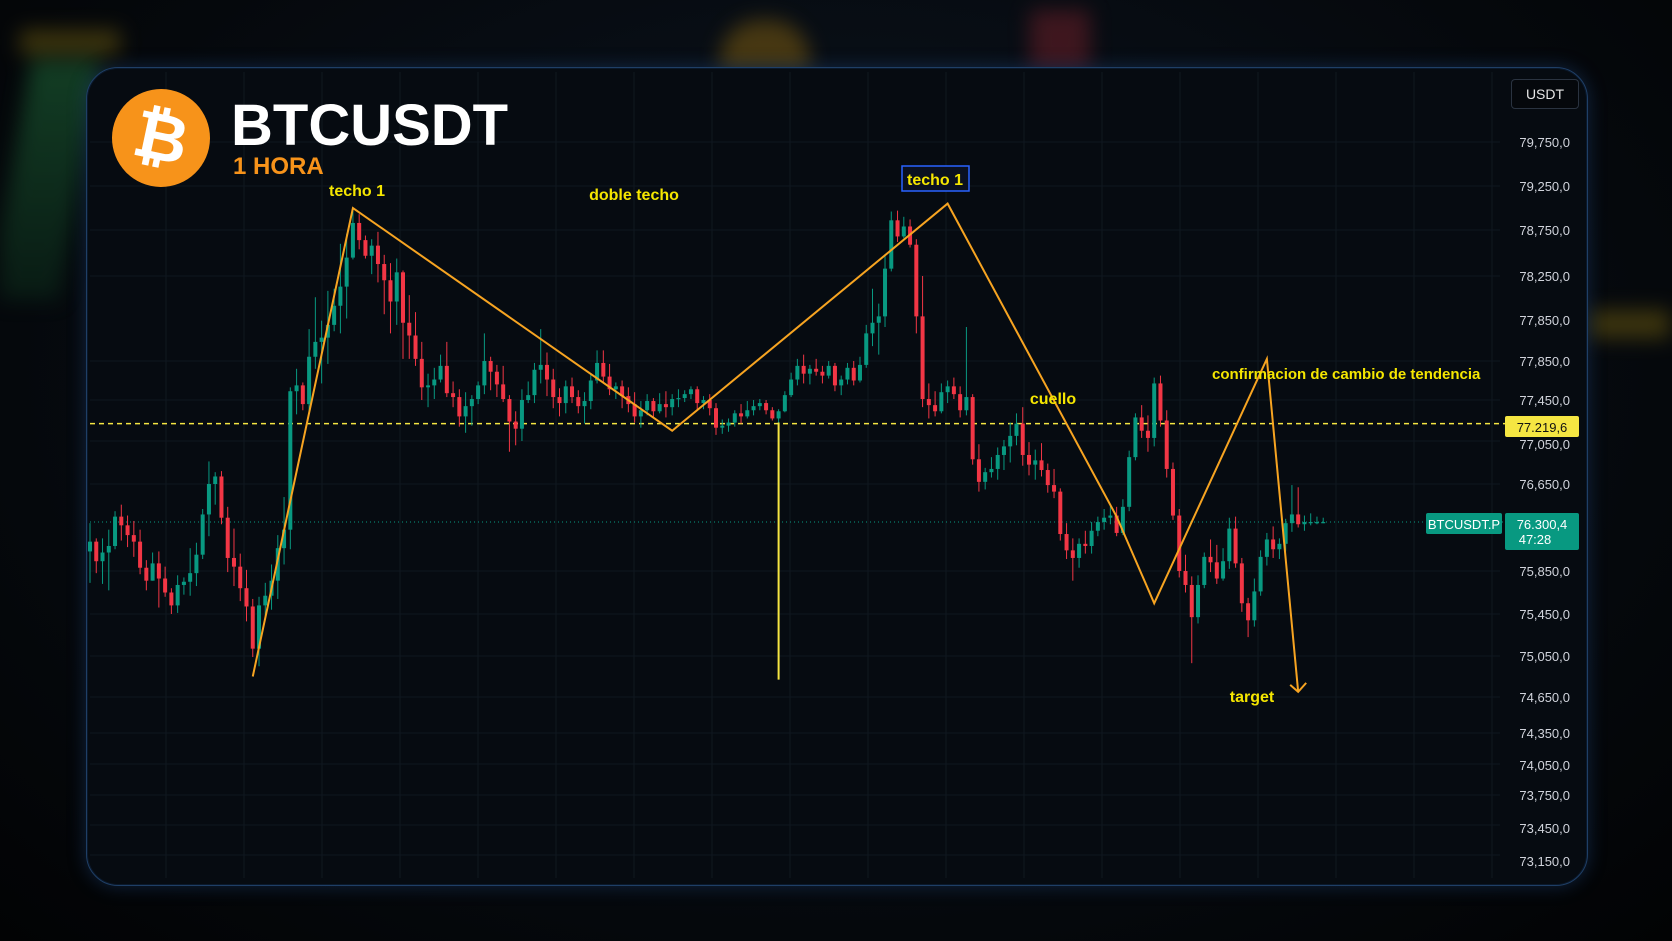 This screenshot has width=1672, height=941. What do you see at coordinates (1252, 697) in the screenshot?
I see `annotation-target: target` at bounding box center [1252, 697].